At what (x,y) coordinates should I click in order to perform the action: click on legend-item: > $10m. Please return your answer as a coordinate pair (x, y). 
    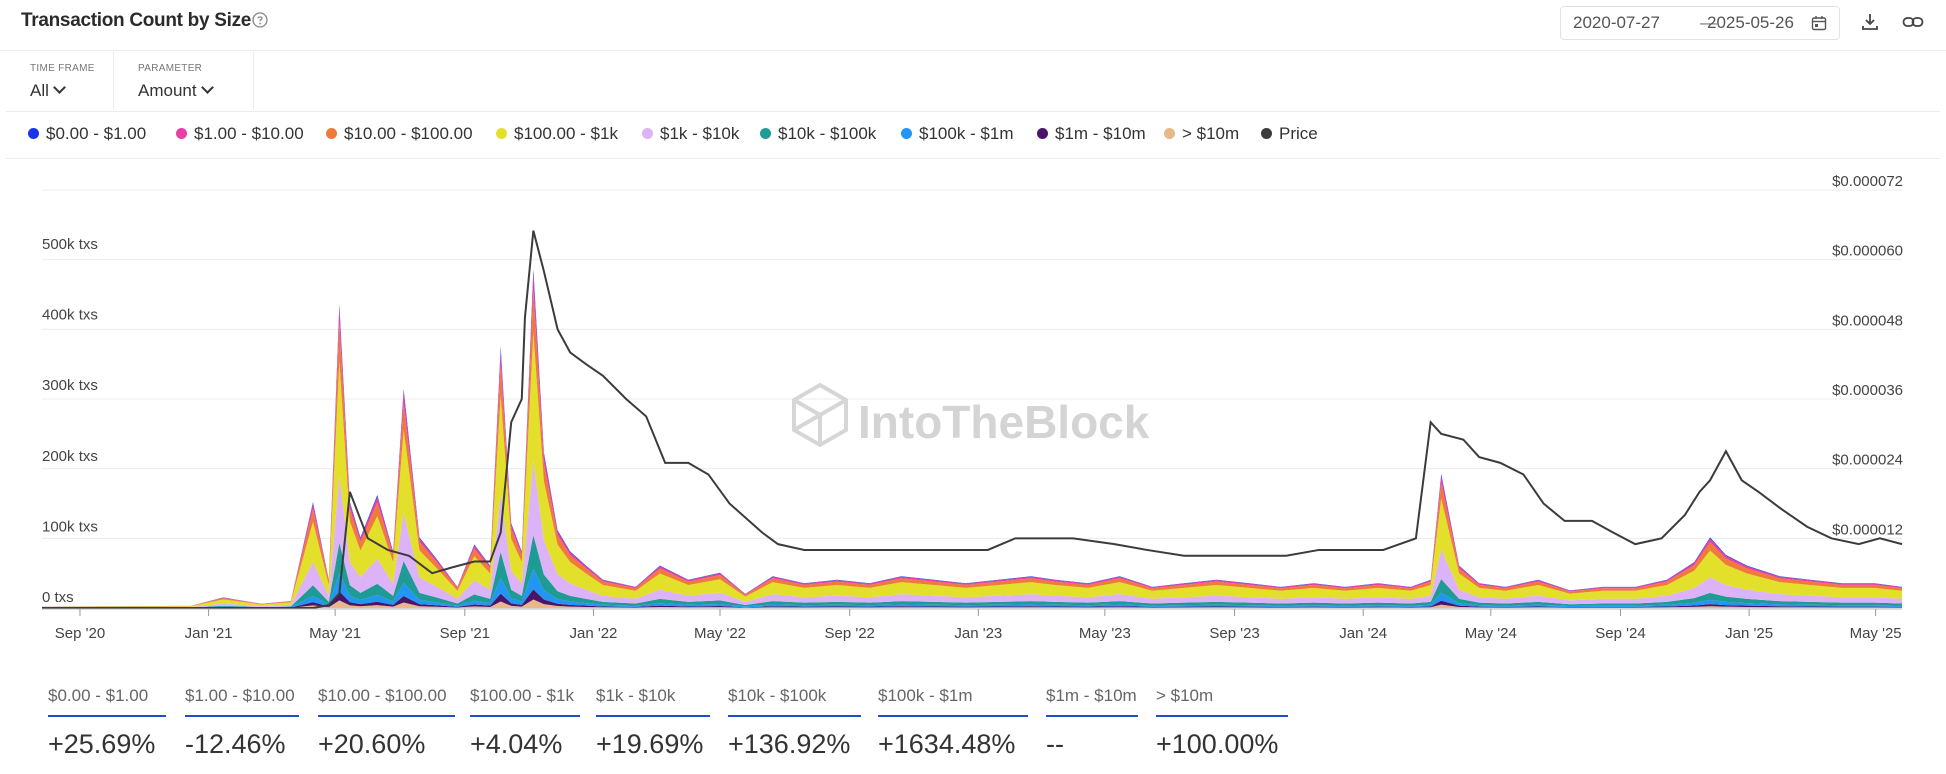
    Looking at the image, I should click on (1201, 134).